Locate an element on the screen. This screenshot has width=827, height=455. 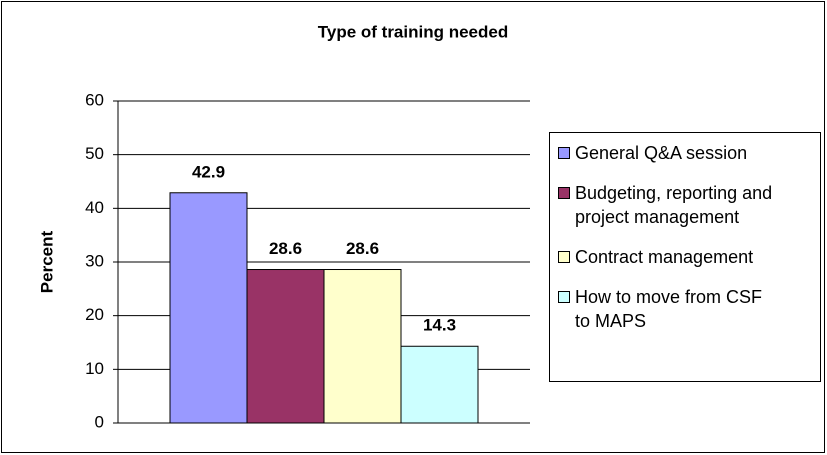
data-label: 42.9 is located at coordinates (208, 171).